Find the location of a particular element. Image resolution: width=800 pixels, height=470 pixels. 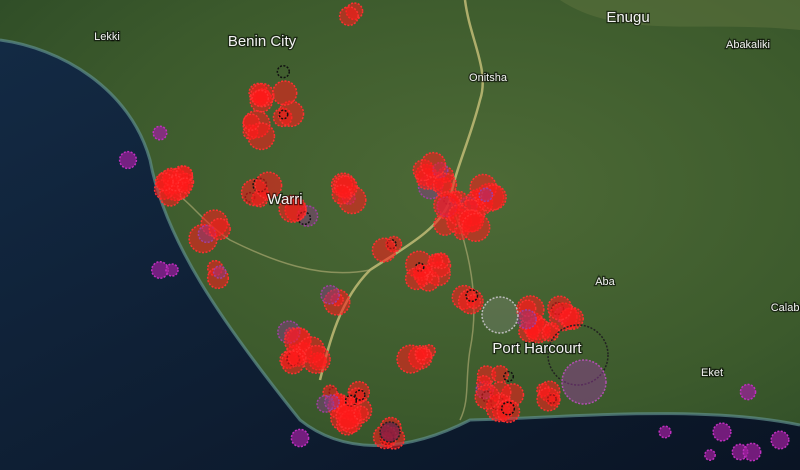

place-label: Enugu is located at coordinates (627, 17).